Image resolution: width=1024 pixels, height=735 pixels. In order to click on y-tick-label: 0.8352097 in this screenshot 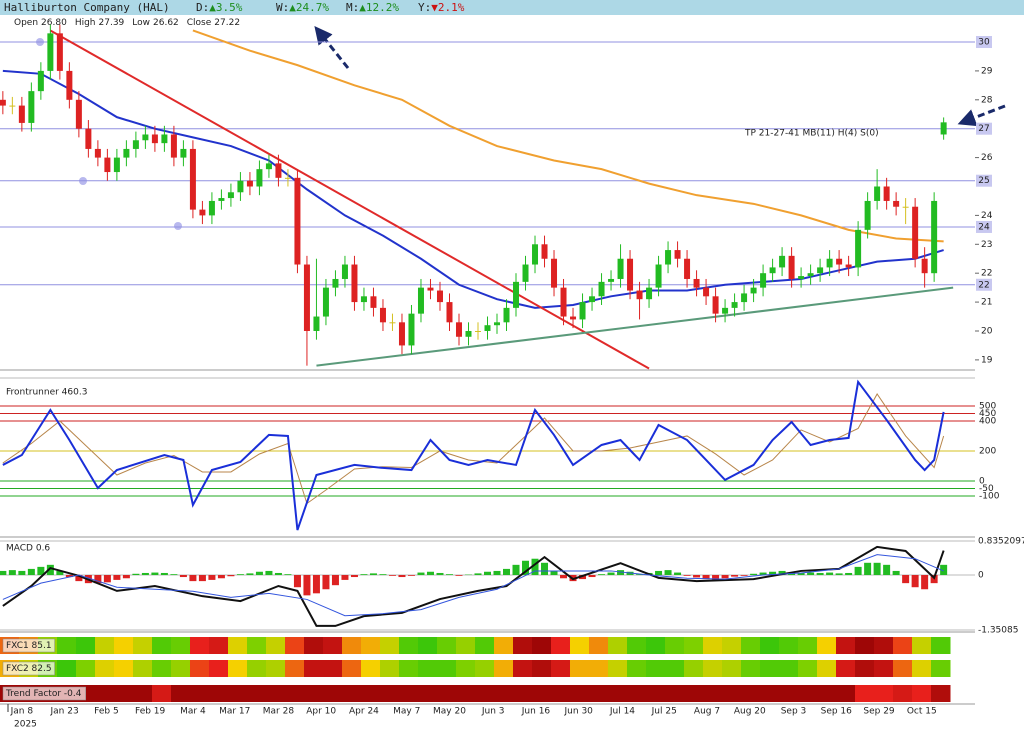, I will do `click(1001, 542)`.